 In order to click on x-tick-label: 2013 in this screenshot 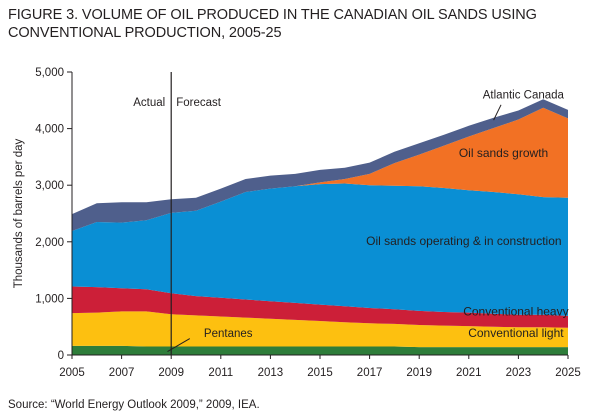, I will do `click(271, 373)`.